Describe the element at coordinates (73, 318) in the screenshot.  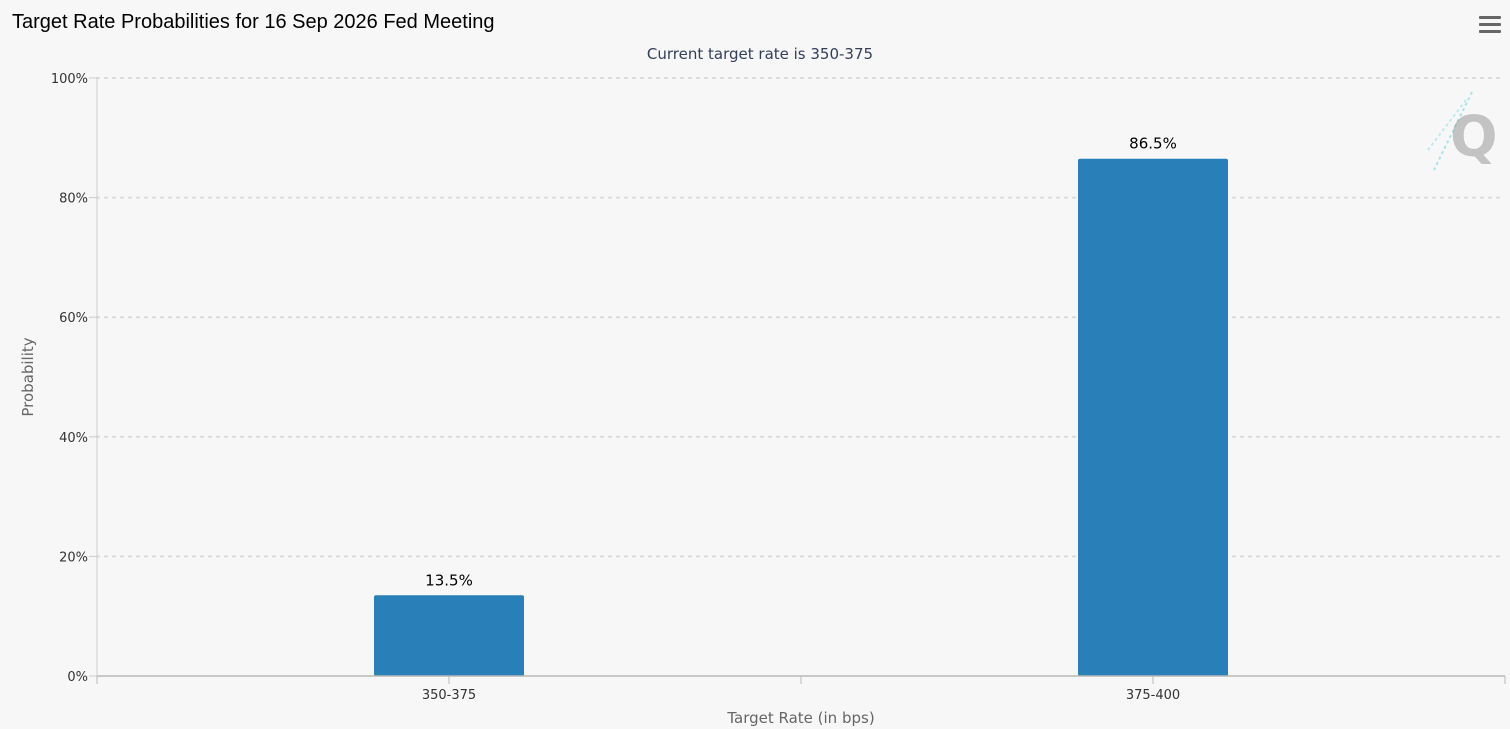
I see `y-tick-label: 60%` at that location.